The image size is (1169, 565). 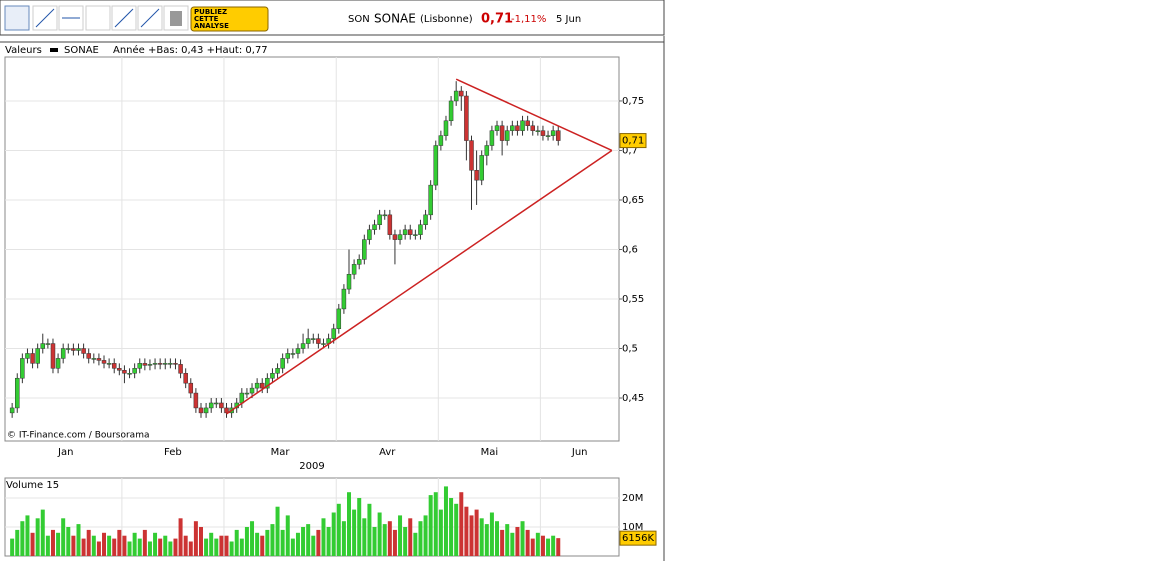 I want to click on publish-button, so click(x=229, y=19).